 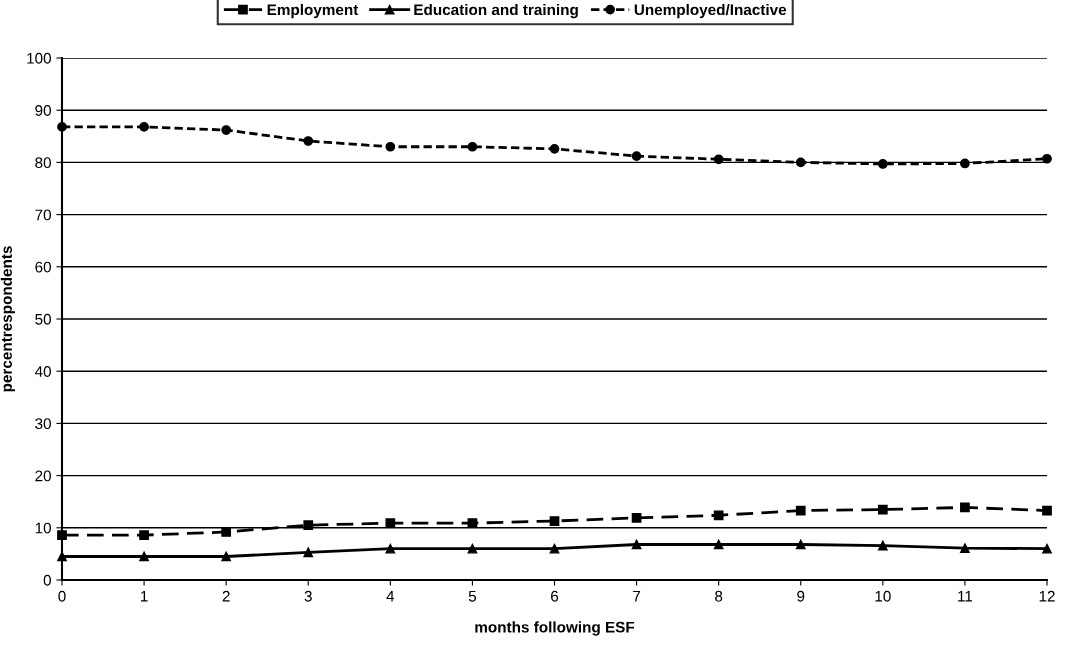 What do you see at coordinates (39, 58) in the screenshot?
I see `y-tick-label: 100` at bounding box center [39, 58].